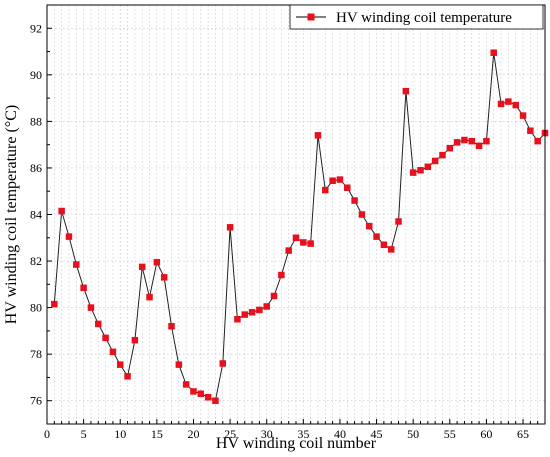  I want to click on y-tick-label: 92, so click(36, 28).